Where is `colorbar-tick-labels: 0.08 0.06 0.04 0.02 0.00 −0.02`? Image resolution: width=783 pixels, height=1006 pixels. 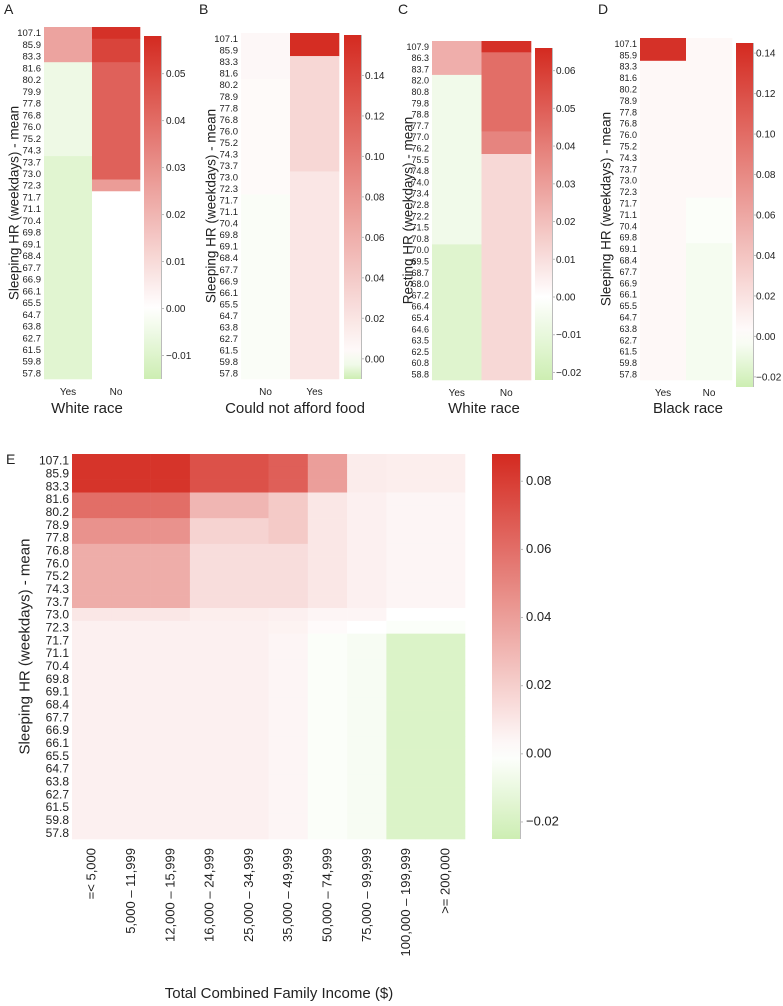 colorbar-tick-labels: 0.08 0.06 0.04 0.02 0.00 −0.02 is located at coordinates (539, 650).